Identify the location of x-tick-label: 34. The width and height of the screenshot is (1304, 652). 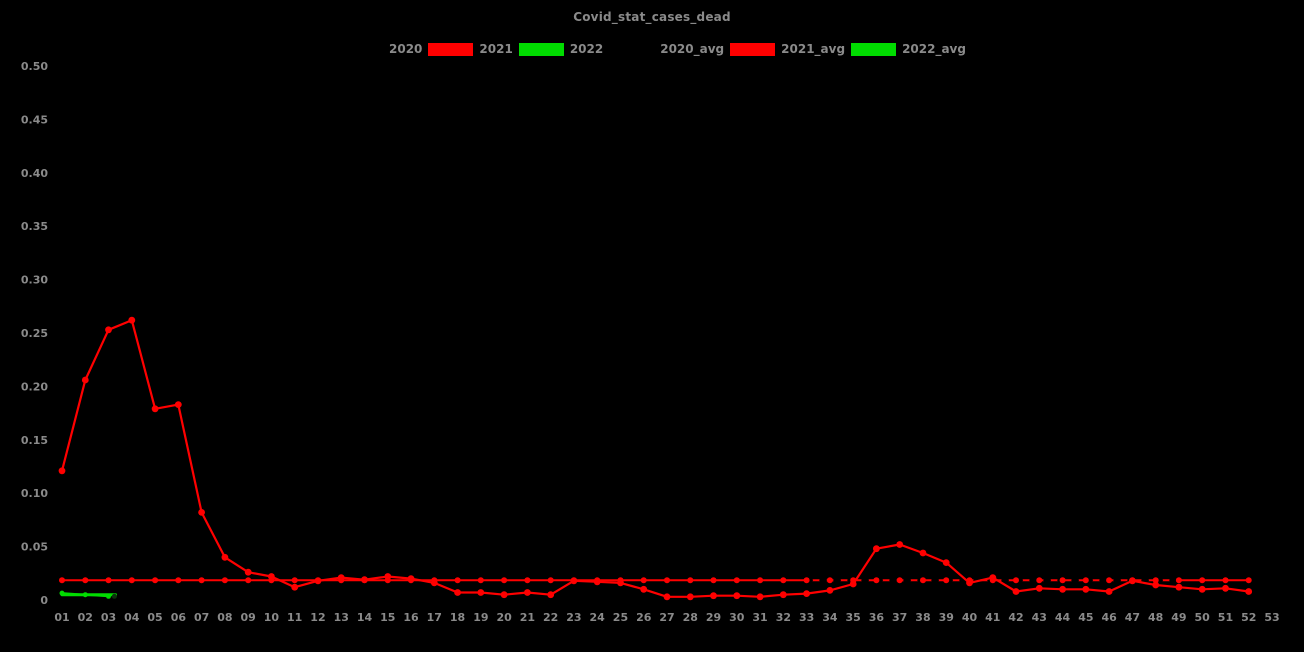
(830, 617).